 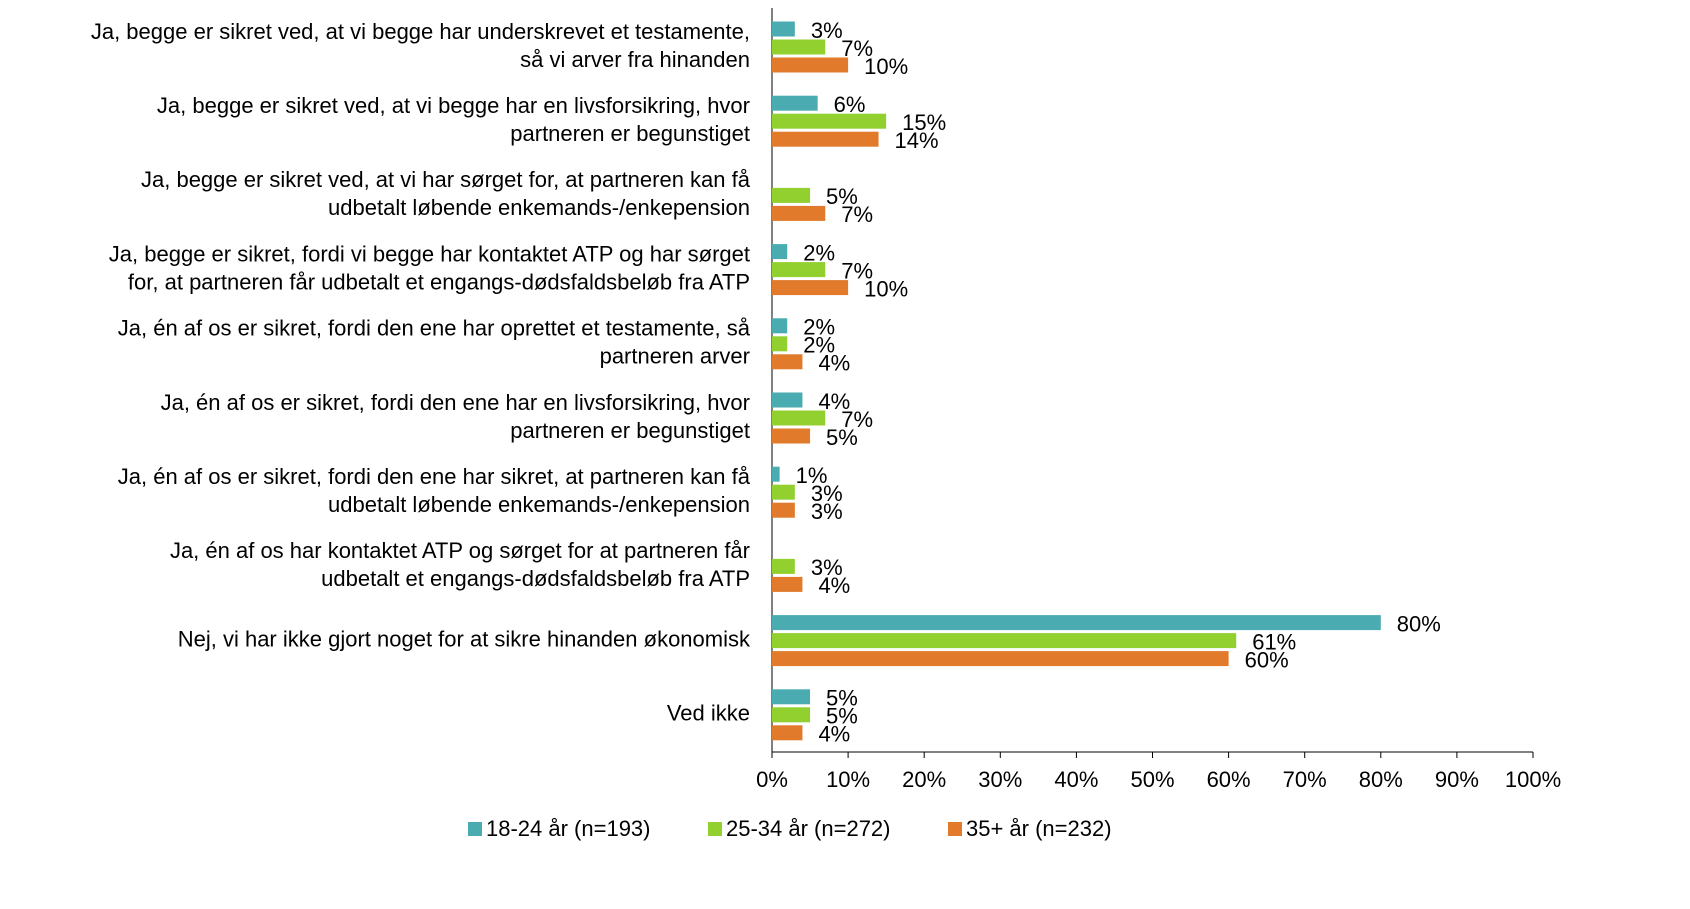 I want to click on data-label: 6%, so click(x=850, y=104).